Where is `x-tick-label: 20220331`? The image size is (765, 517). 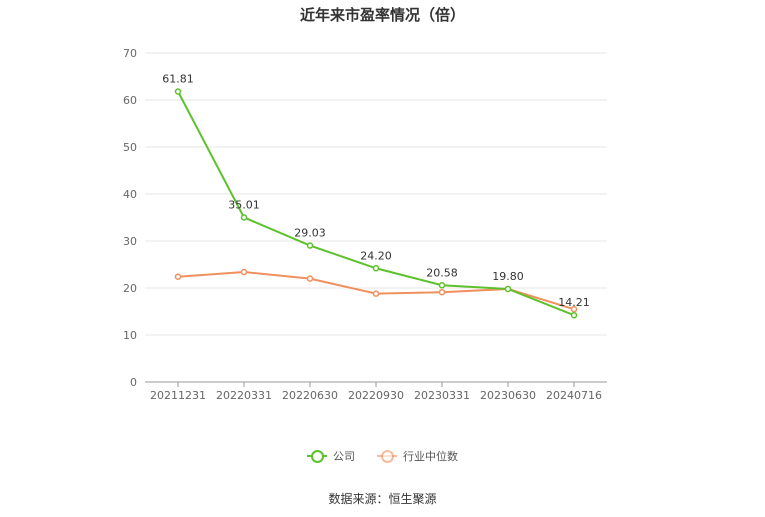 x-tick-label: 20220331 is located at coordinates (244, 395).